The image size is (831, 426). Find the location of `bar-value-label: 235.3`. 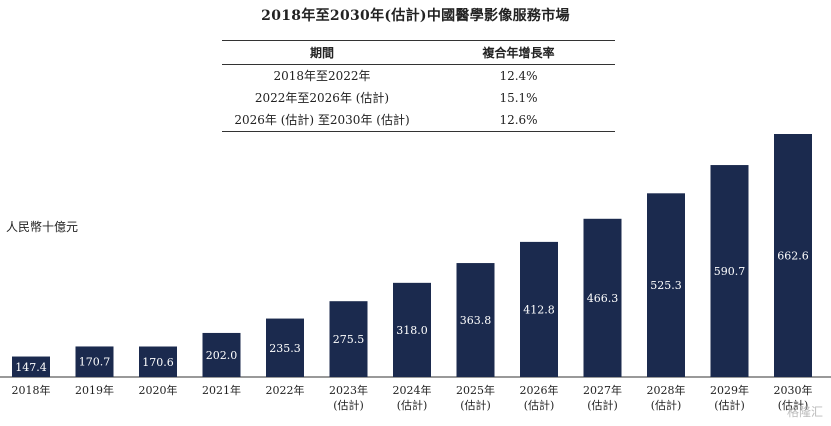

bar-value-label: 235.3 is located at coordinates (285, 348).